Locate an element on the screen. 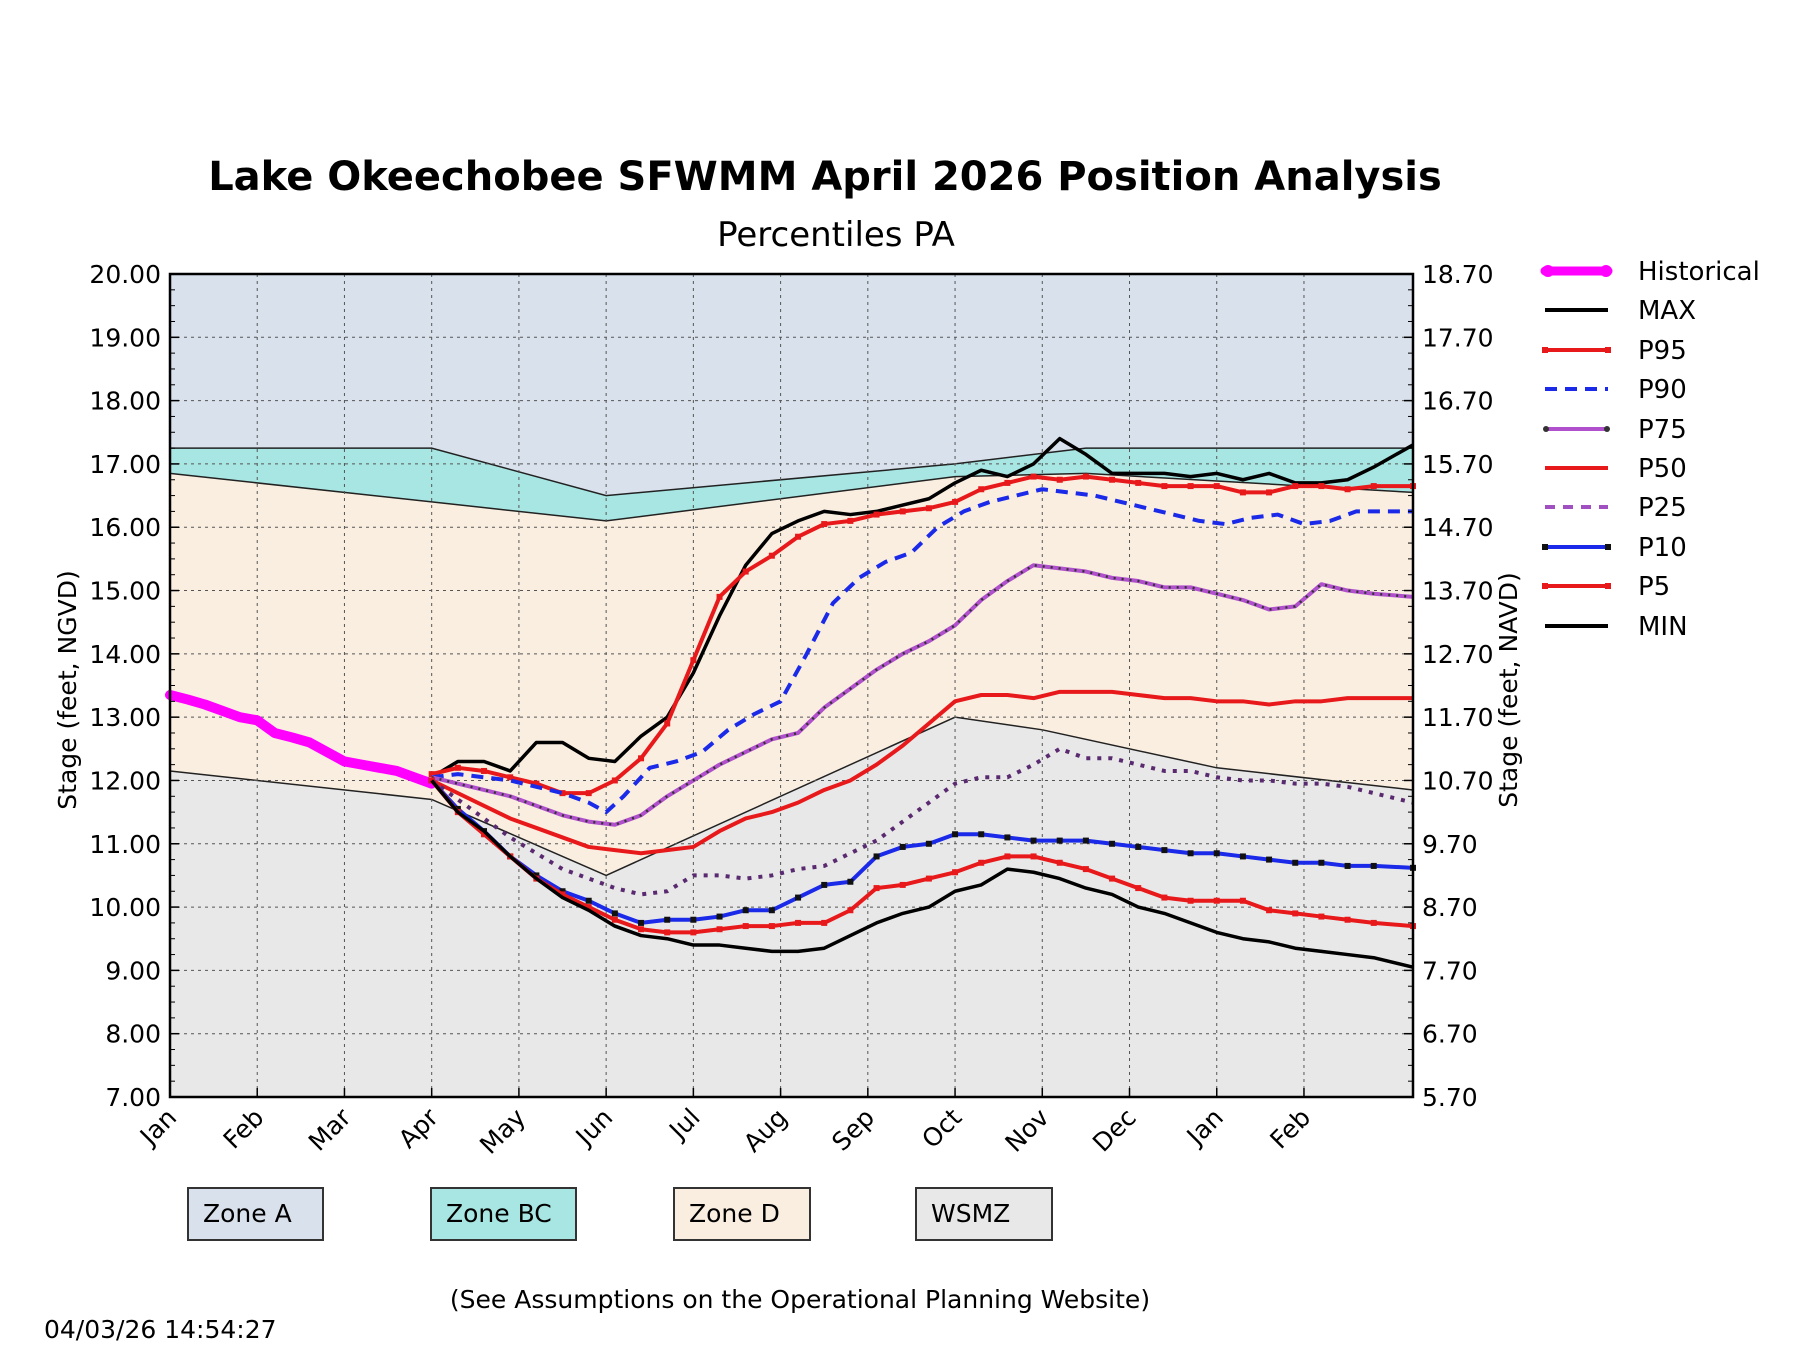  wsmz-legend-box: WSMZ is located at coordinates (984, 1214).